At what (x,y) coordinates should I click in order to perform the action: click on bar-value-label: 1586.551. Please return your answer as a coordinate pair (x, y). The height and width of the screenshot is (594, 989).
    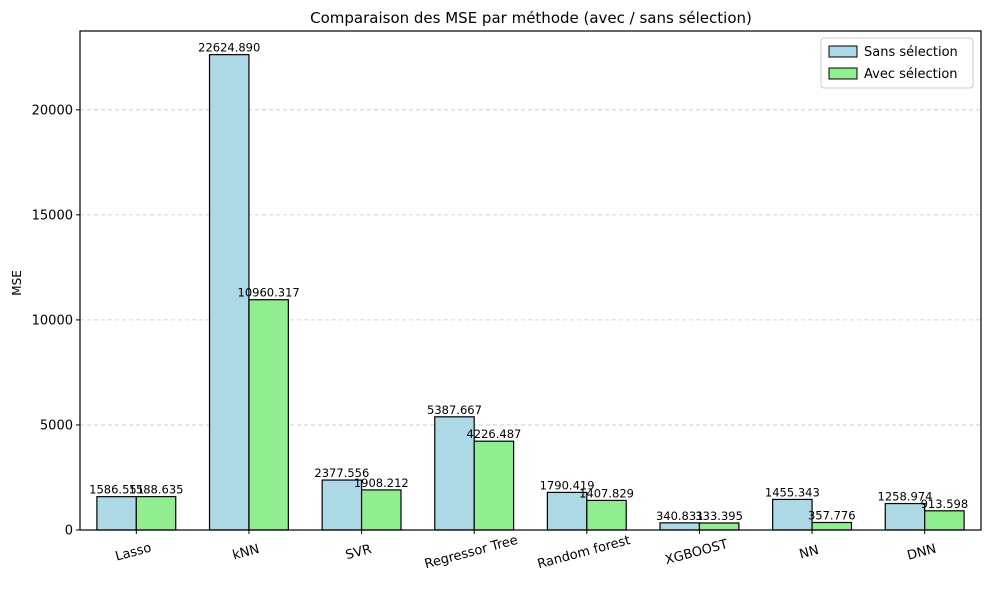
    Looking at the image, I should click on (116, 490).